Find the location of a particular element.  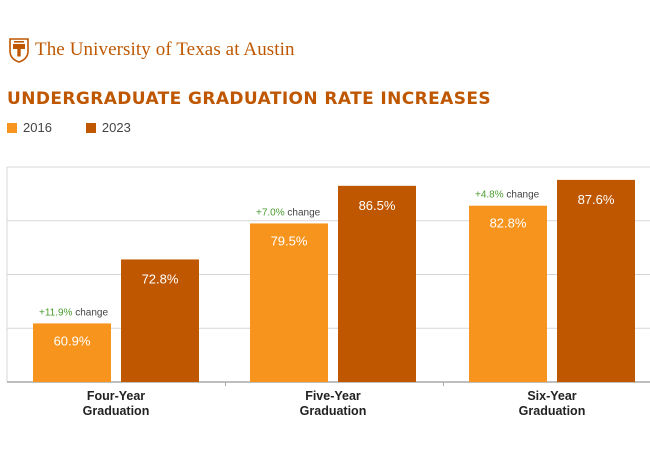

category-label: Five-Year is located at coordinates (333, 396).